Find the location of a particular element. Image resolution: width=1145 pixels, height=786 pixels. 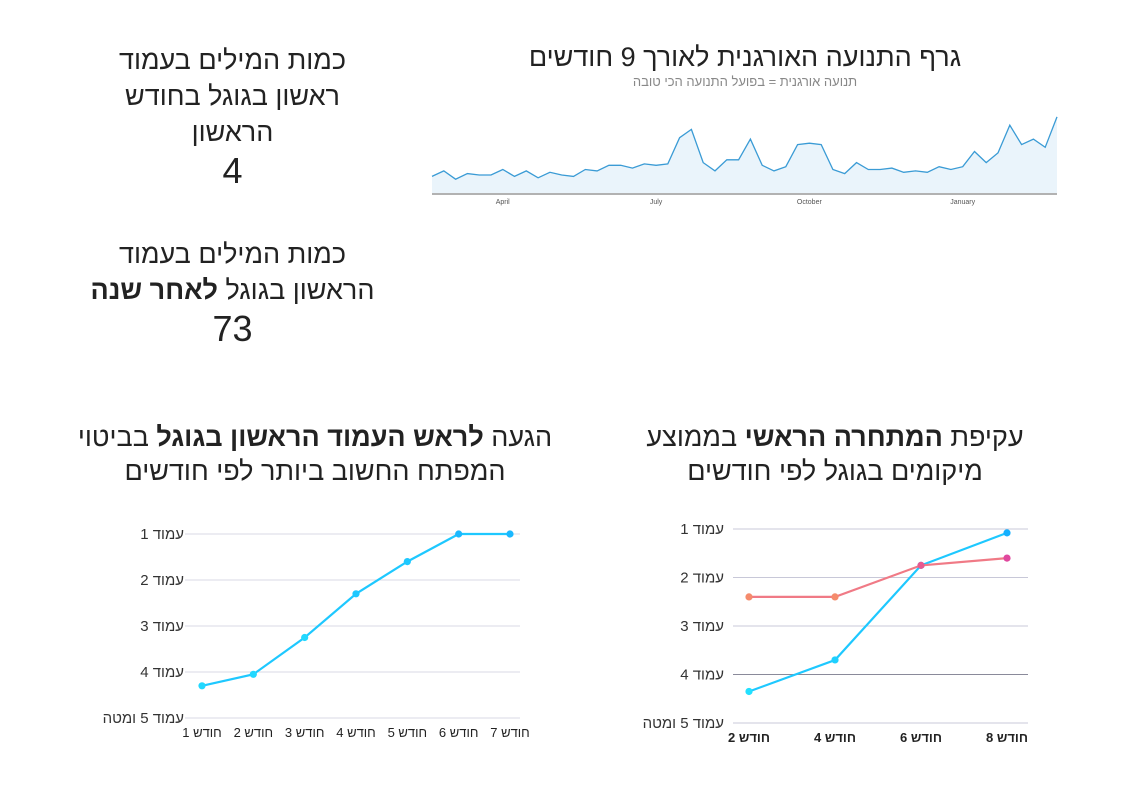

kpi-after-year-title: כמות המילים בעמוד הראשון בגוגל לאחר שנה is located at coordinates (232, 272).